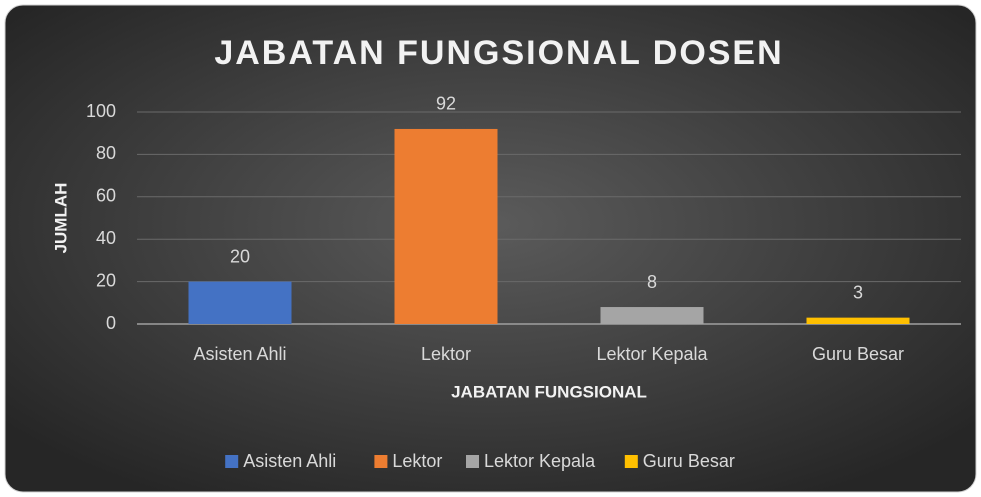 This screenshot has height=497, width=981. I want to click on x-axis-label: JABATAN FUNGSIONAL, so click(549, 391).